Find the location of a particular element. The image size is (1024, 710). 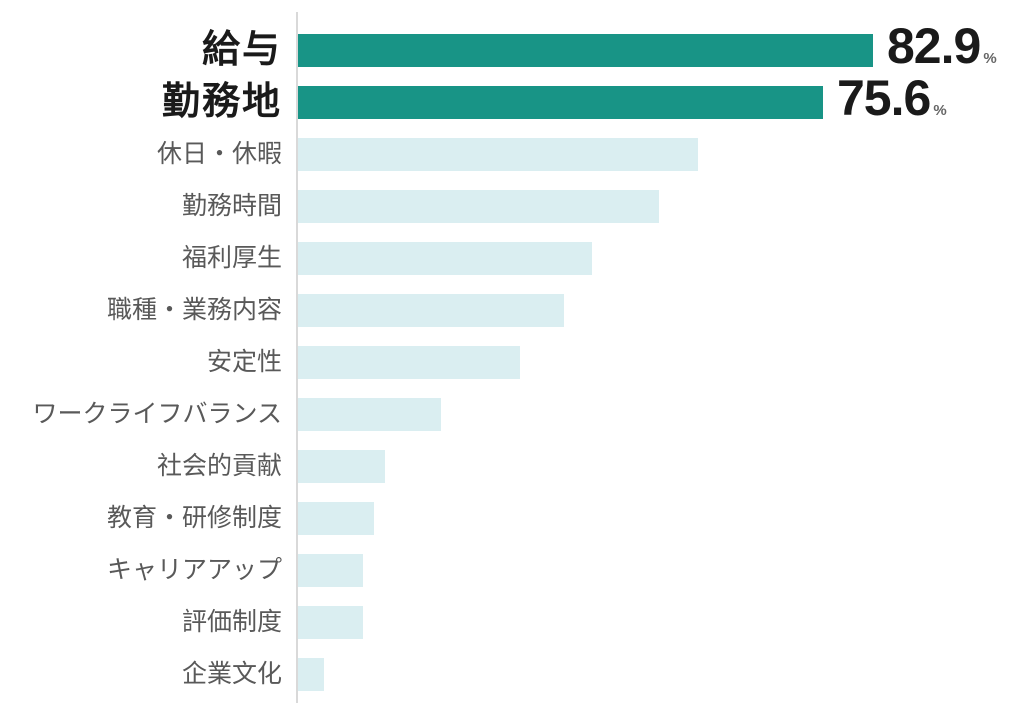

bar-area: 75.6 % is located at coordinates (660, 100).